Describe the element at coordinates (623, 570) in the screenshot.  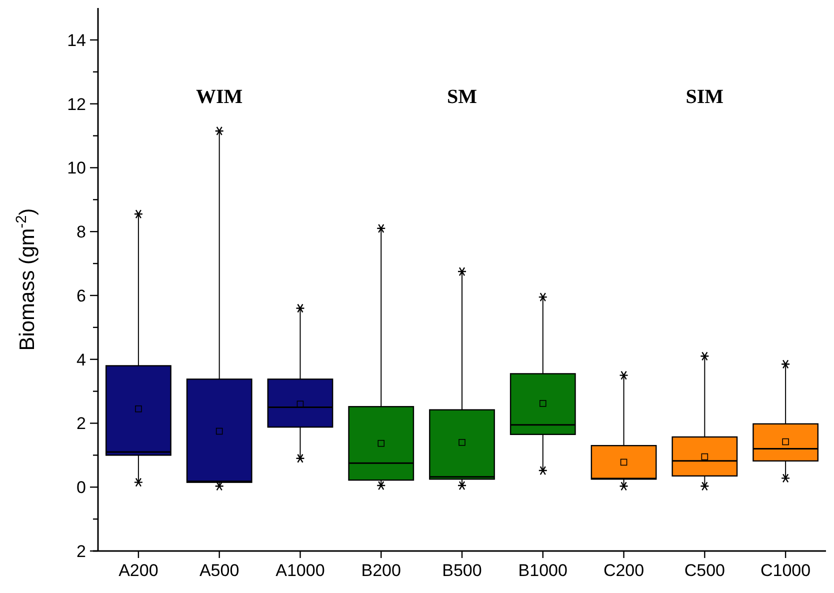
I see `x-tick-label: C200` at that location.